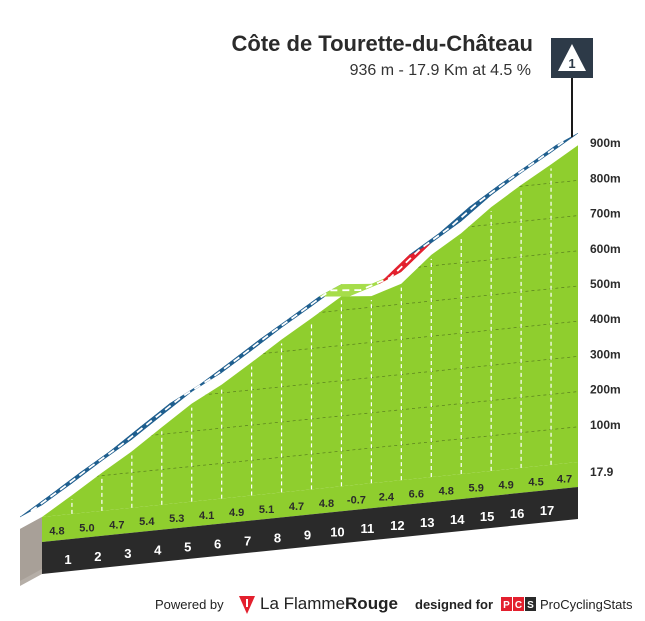  I want to click on gradient-label: 5.1, so click(266, 510).